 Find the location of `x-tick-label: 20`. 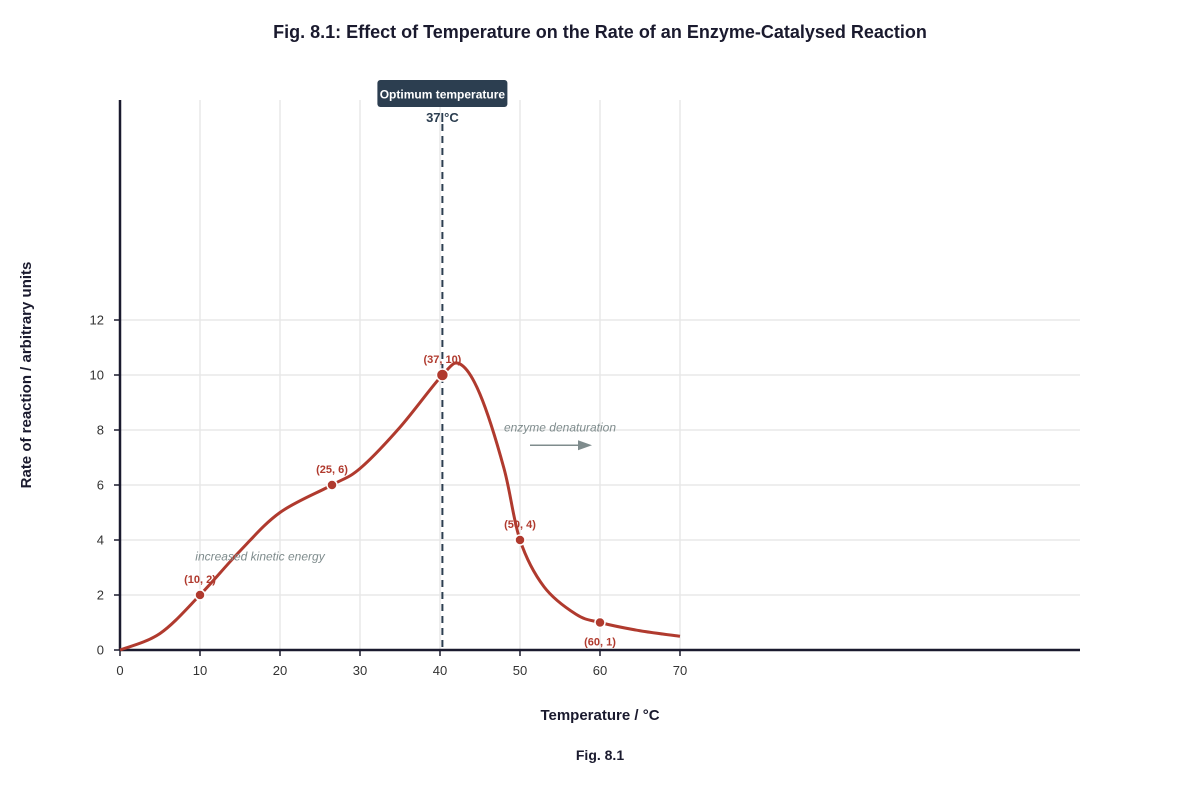

x-tick-label: 20 is located at coordinates (280, 670).